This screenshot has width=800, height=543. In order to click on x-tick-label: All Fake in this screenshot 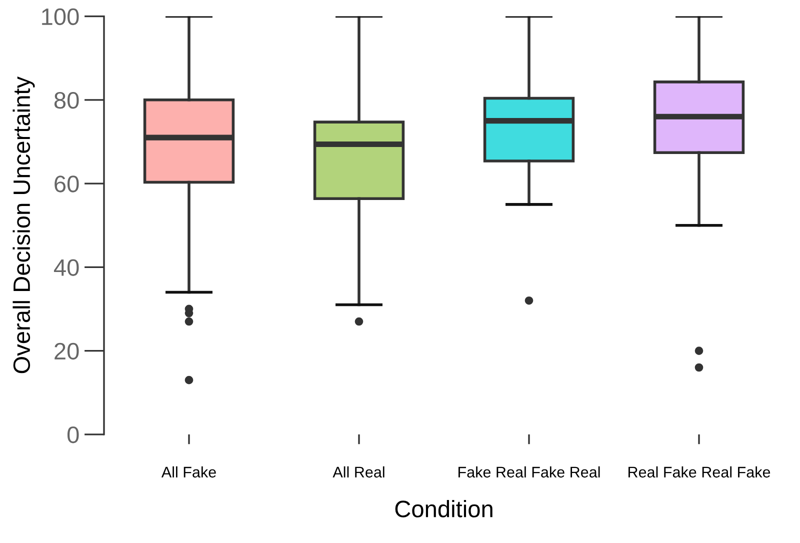, I will do `click(188, 472)`.